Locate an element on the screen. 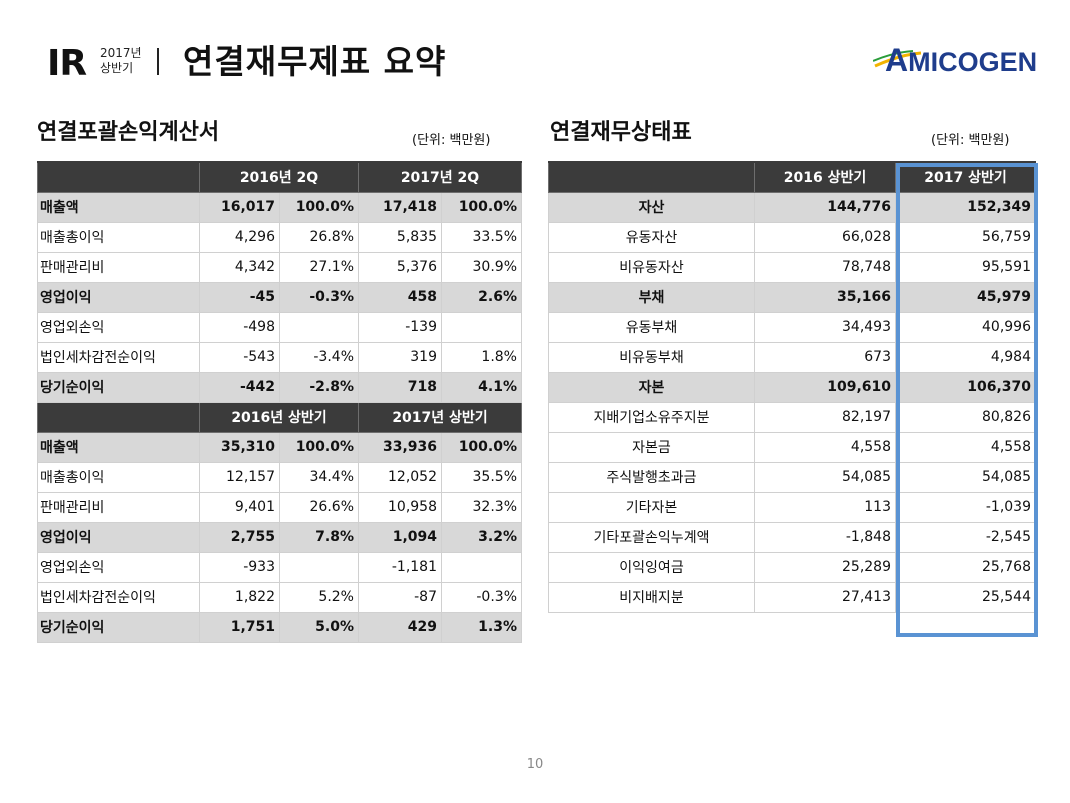 This screenshot has height=803, width=1070. value-cell: 17,418 is located at coordinates (400, 207).